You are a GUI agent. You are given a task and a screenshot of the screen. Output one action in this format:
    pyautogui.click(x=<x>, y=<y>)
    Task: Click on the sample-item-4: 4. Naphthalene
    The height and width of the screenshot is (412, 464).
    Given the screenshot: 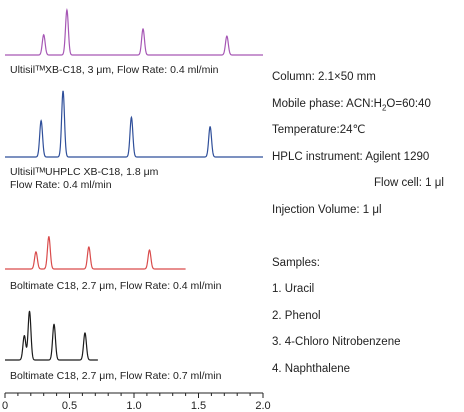 What is the action you would take?
    pyautogui.click(x=311, y=369)
    